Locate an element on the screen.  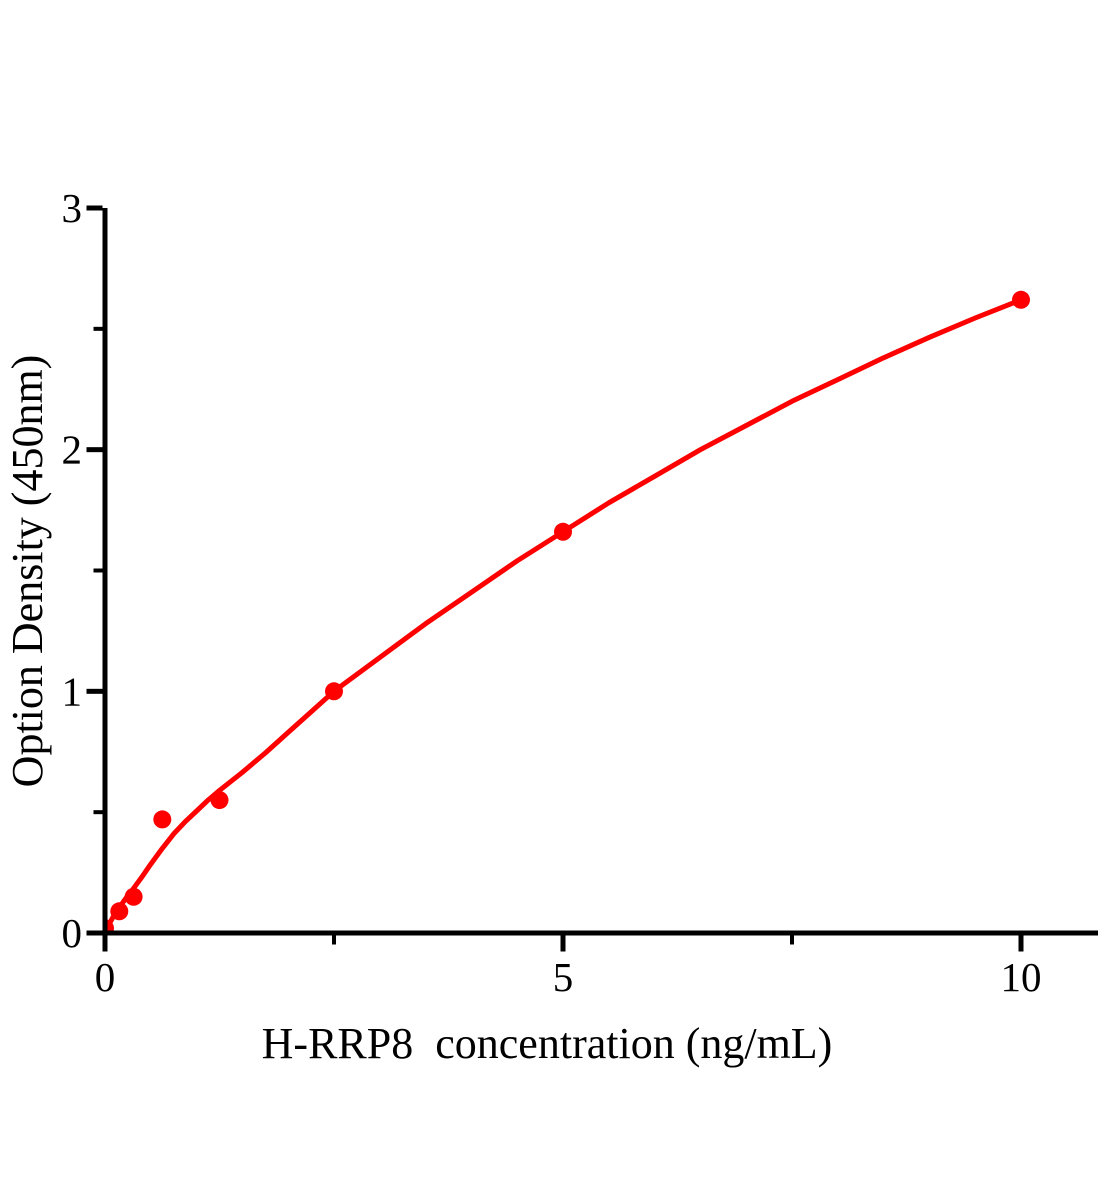
y-tick-label: 2 is located at coordinates (72, 450).